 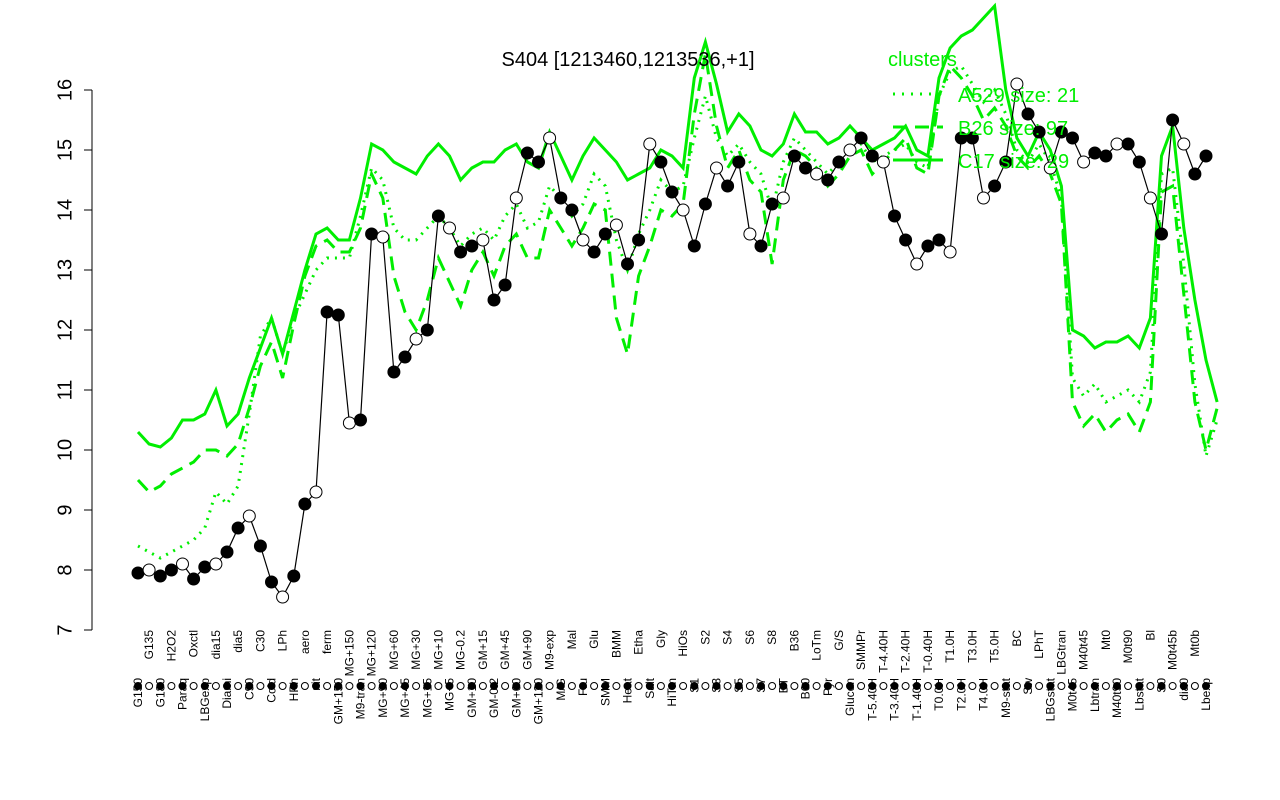 What do you see at coordinates (1073, 695) in the screenshot?
I see `x-tick-label: M0t45` at bounding box center [1073, 695].